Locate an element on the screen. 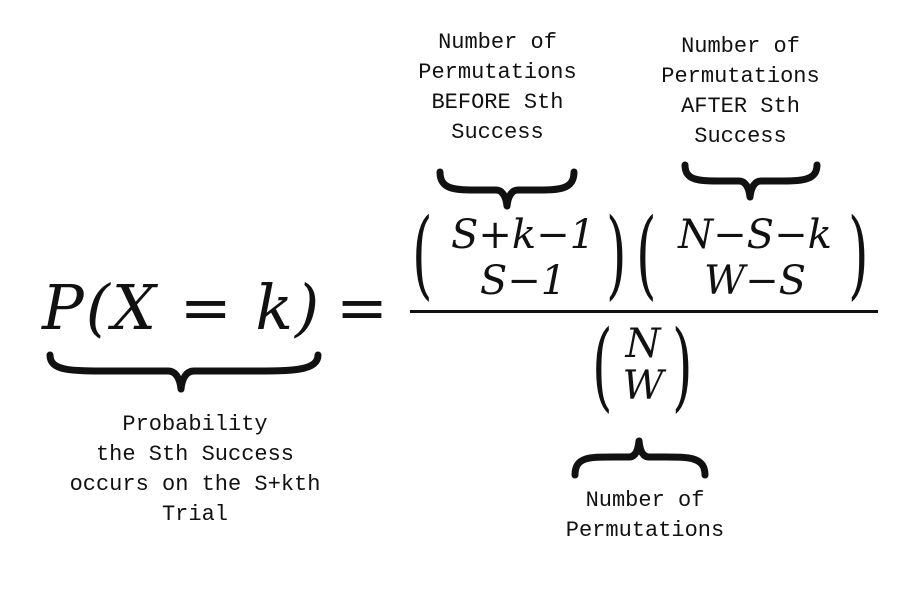  total-label: Number of Permutations is located at coordinates (645, 515).